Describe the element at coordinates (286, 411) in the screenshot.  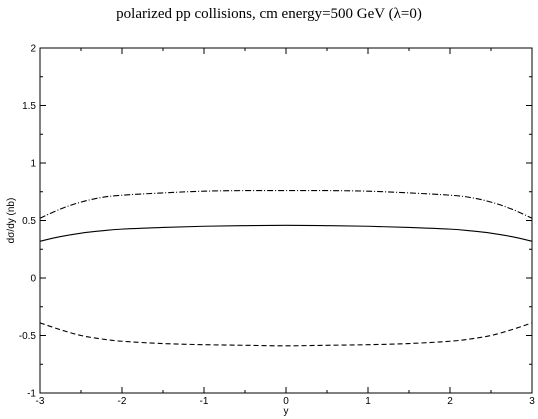
I see `x-axis-label: y` at that location.